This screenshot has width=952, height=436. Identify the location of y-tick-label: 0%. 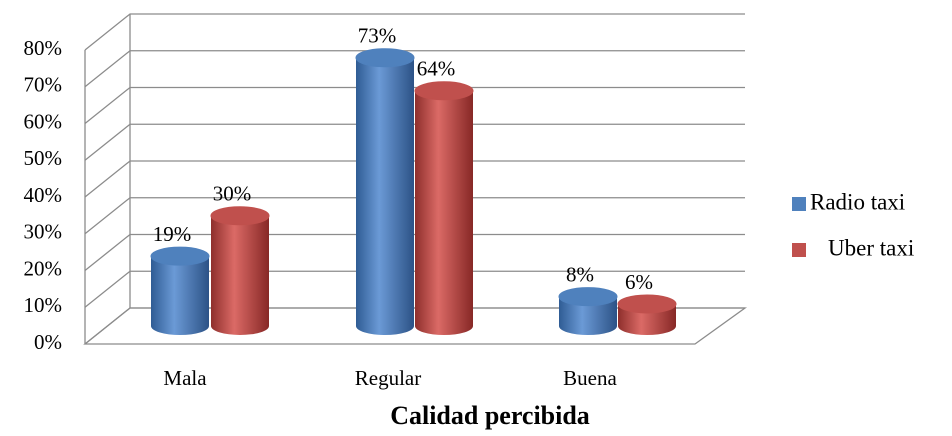
(48, 342).